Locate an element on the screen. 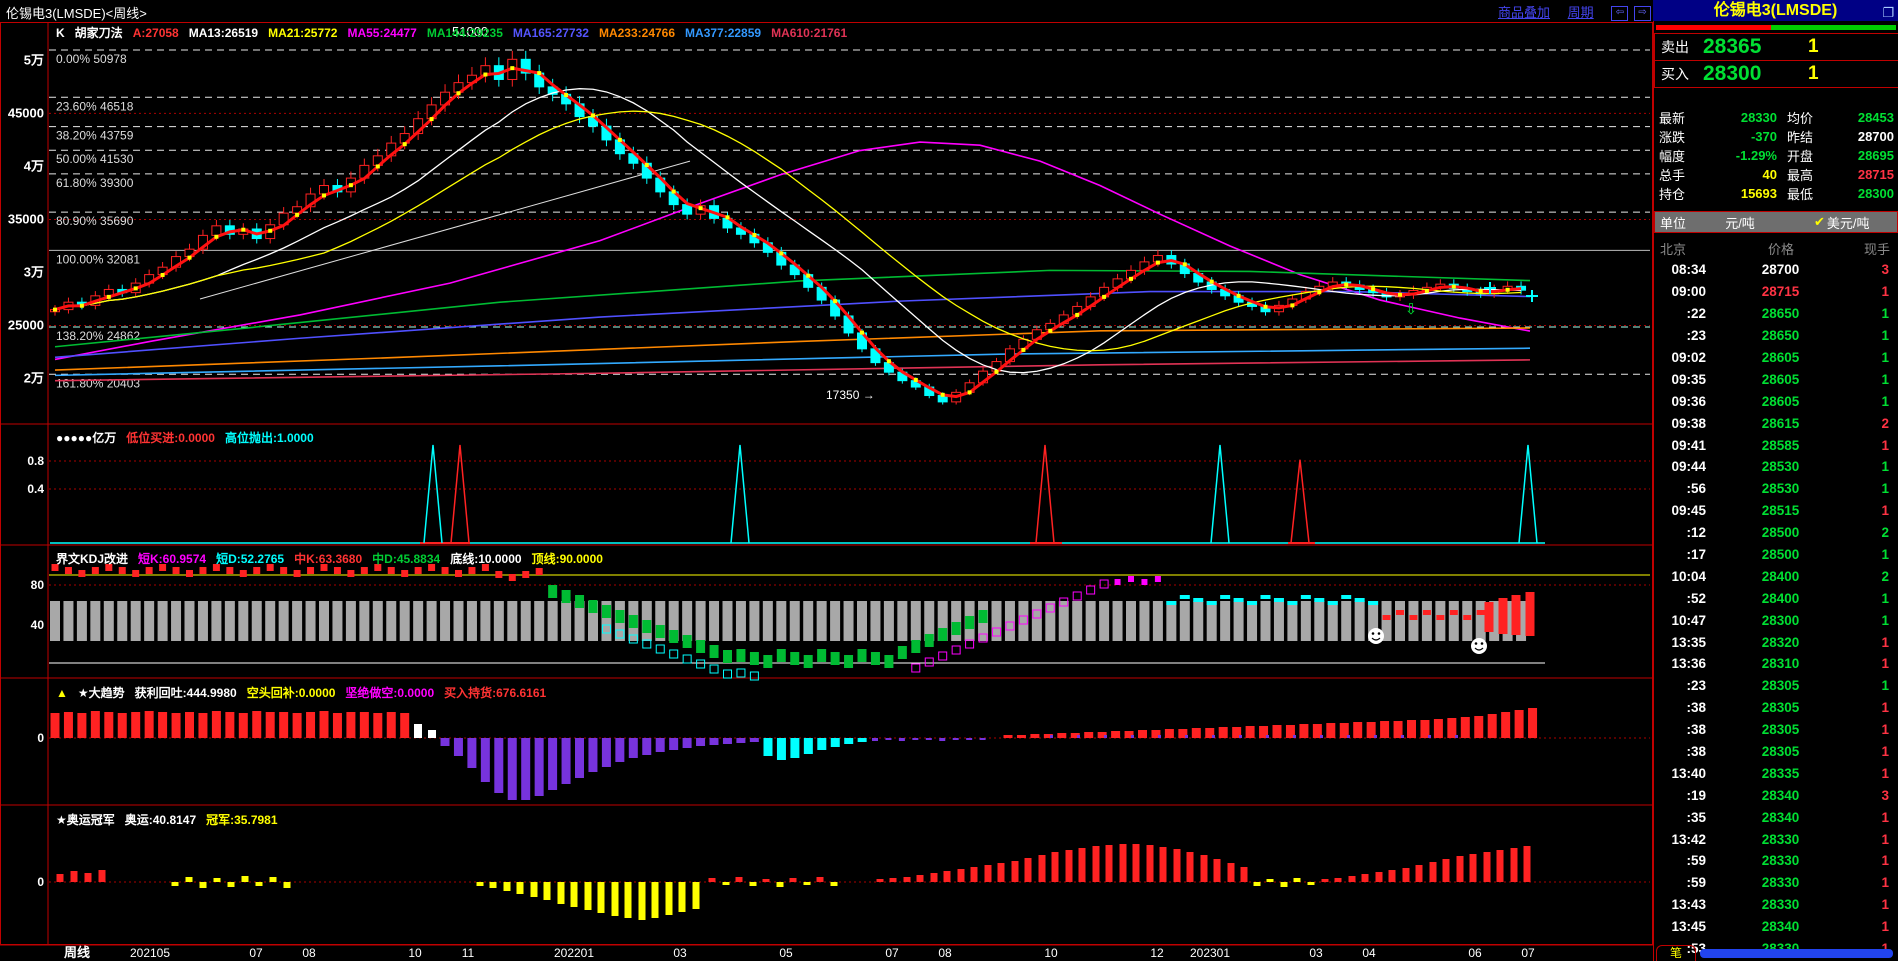 Image resolution: width=1898 pixels, height=961 pixels. trade-row: 10:04 28400 2 is located at coordinates (1780, 576).